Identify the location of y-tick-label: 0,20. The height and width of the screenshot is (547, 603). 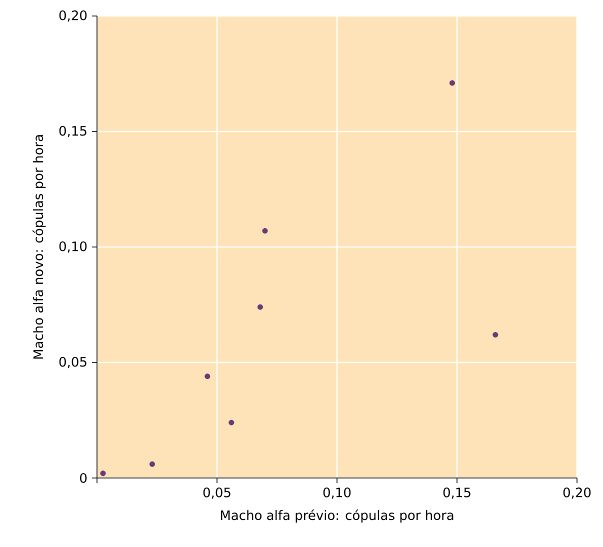
(73, 16).